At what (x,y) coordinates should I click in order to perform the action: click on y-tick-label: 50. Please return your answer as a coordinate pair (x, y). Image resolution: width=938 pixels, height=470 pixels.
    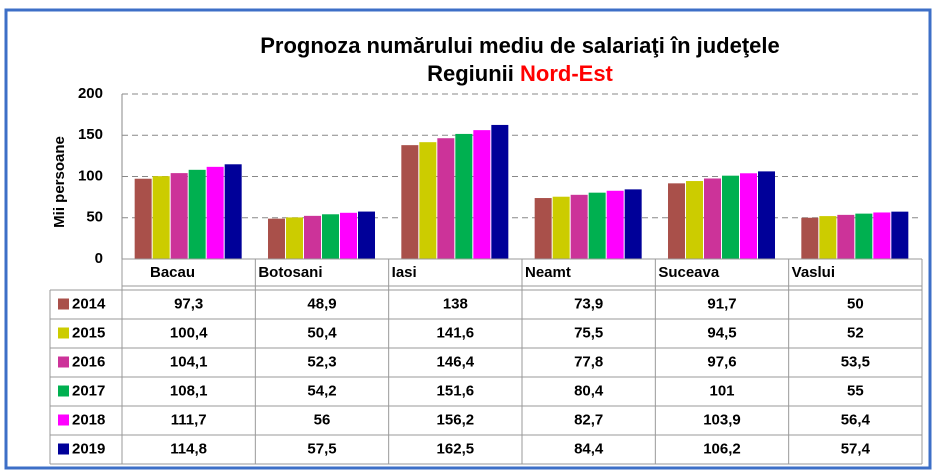
    Looking at the image, I should click on (94, 217).